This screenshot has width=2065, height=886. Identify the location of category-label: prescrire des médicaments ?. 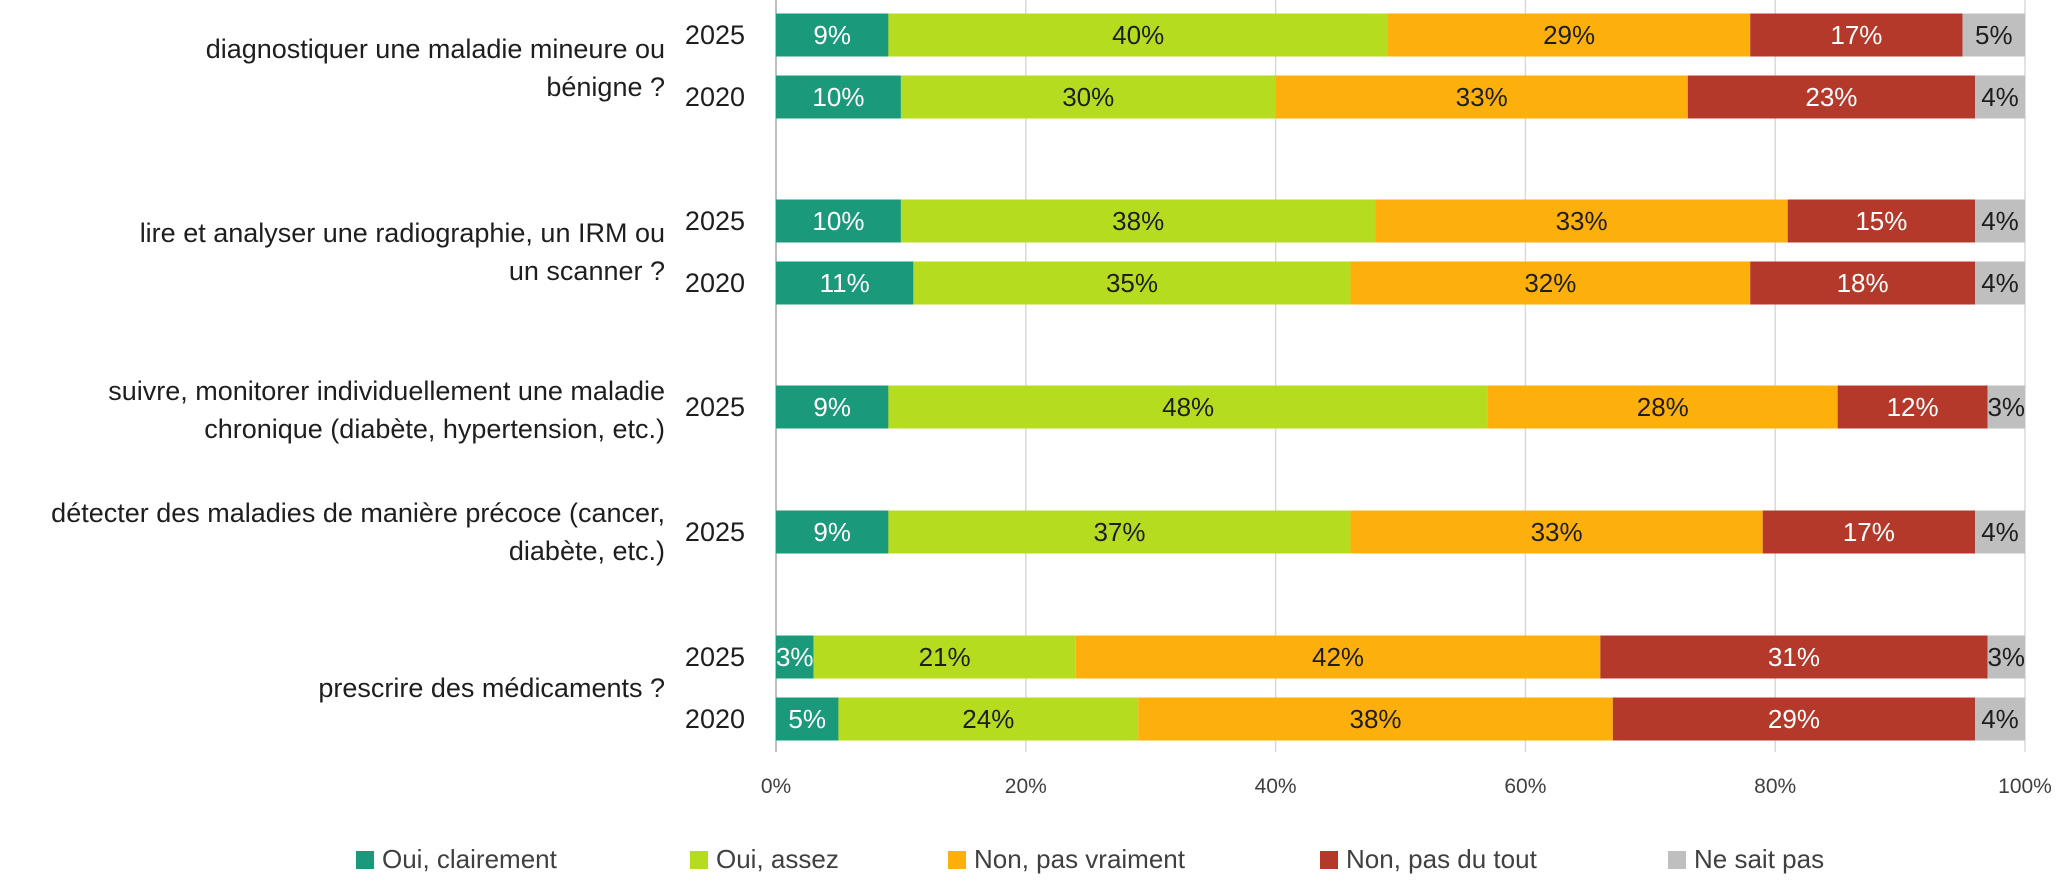
(491, 688).